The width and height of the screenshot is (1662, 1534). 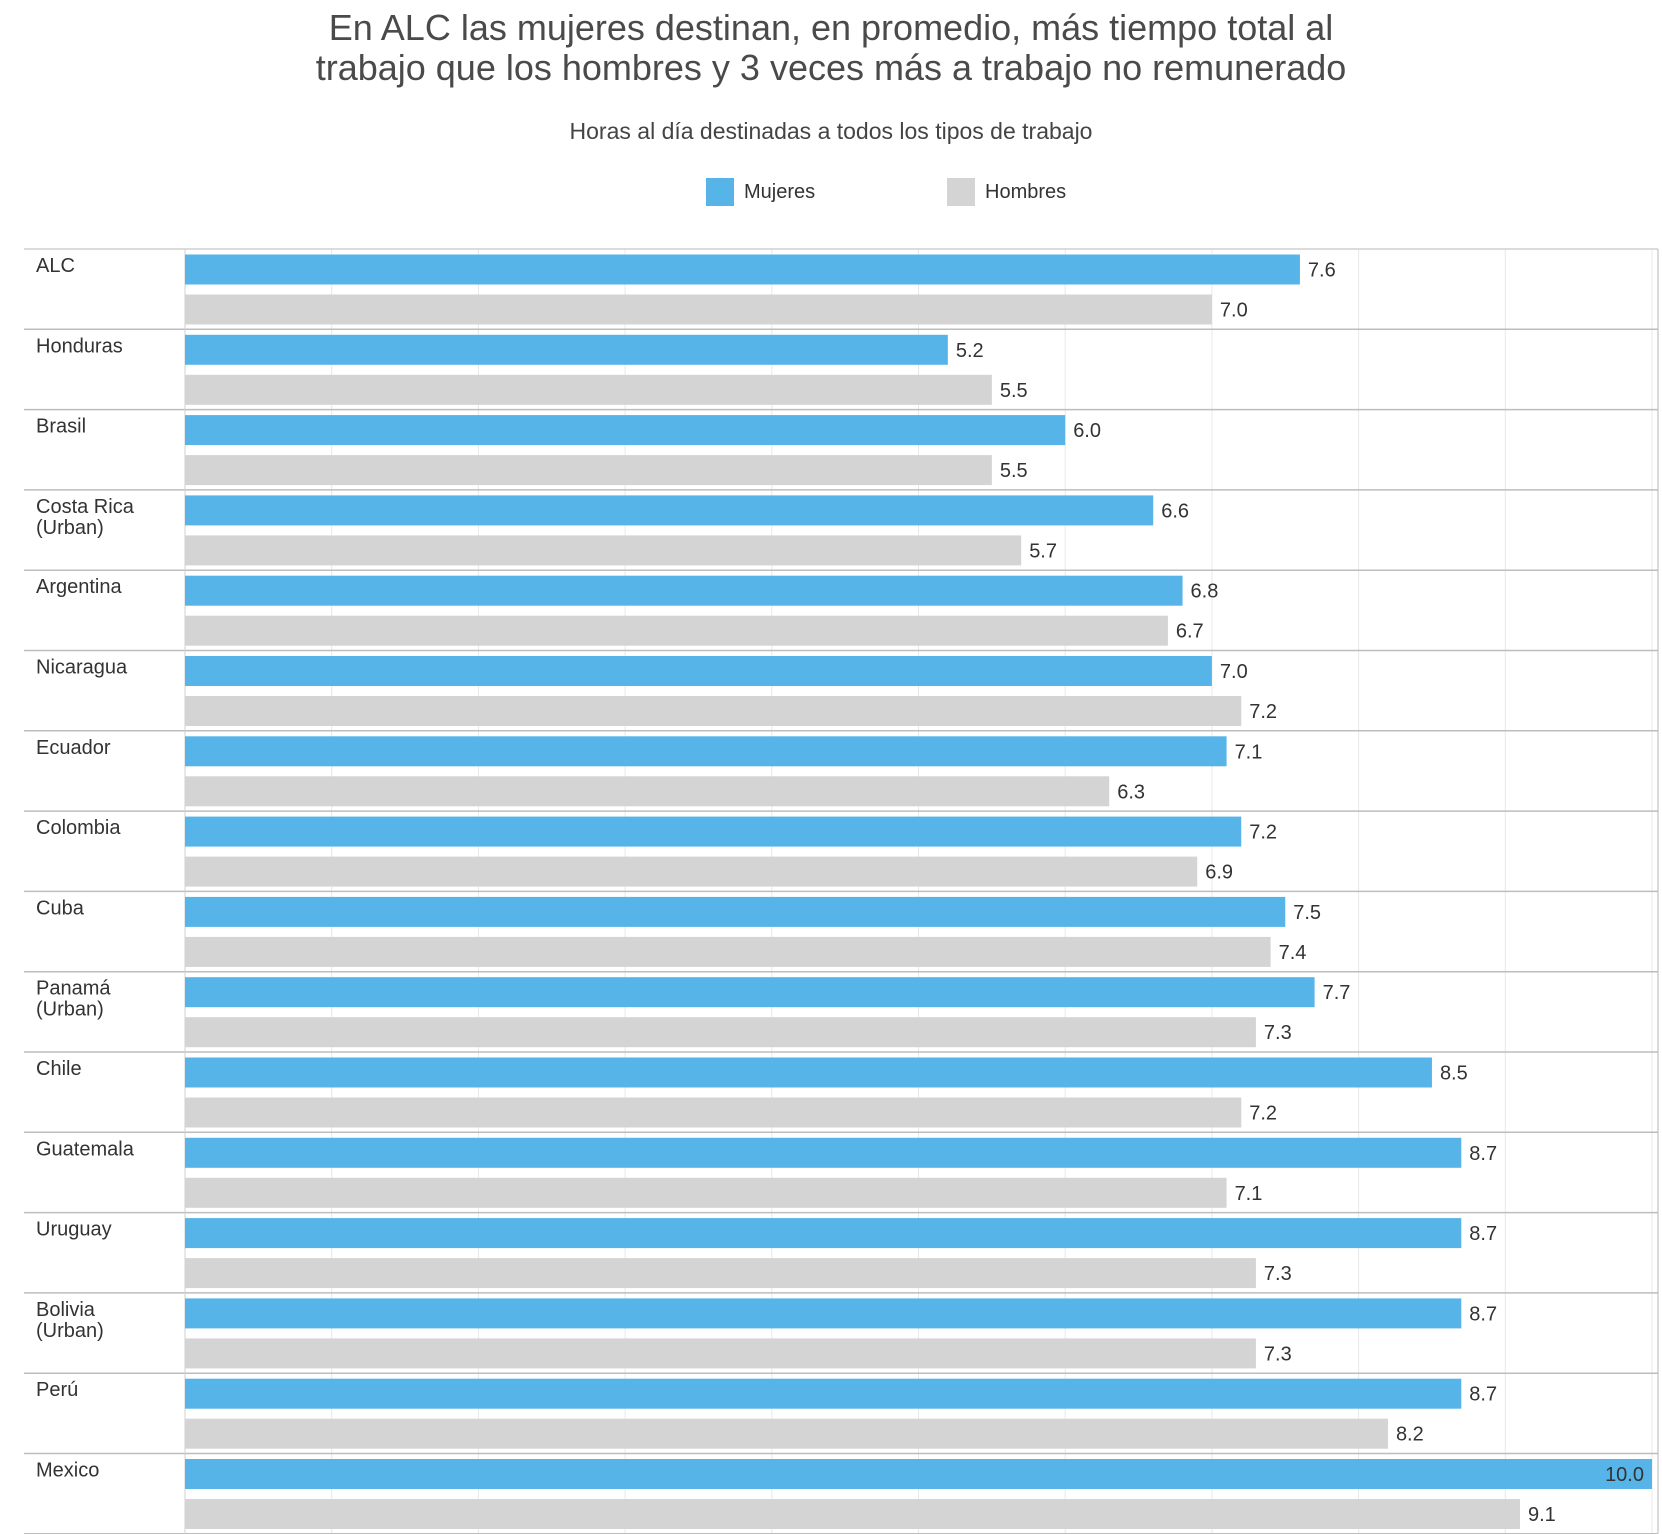 What do you see at coordinates (1131, 792) in the screenshot?
I see `data-label-hombres: 6.3` at bounding box center [1131, 792].